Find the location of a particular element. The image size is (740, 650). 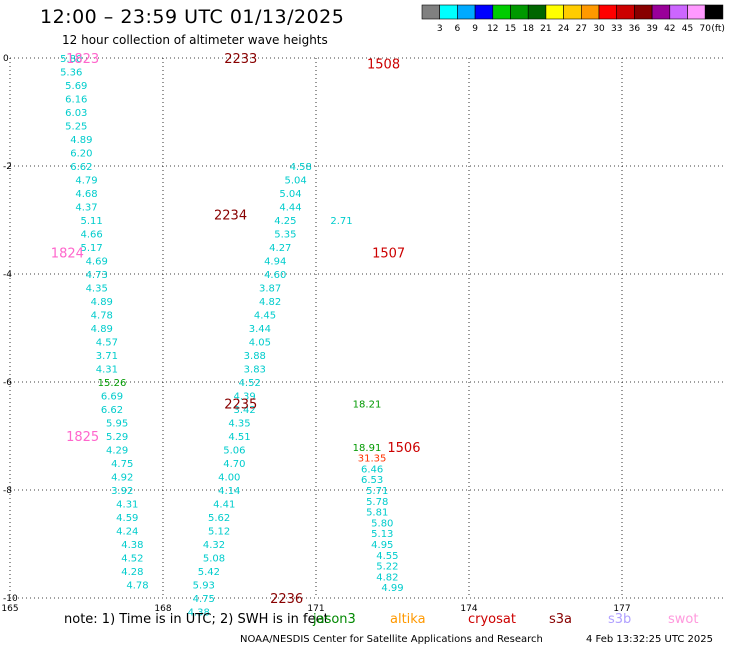

colorbar-label: 45 is located at coordinates (687, 29).